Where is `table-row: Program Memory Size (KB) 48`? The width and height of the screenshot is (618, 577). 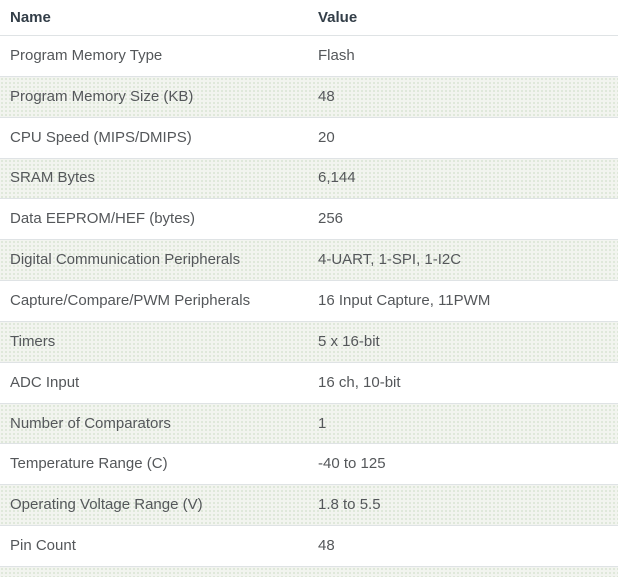
table-row: Program Memory Size (KB) 48 is located at coordinates (309, 97).